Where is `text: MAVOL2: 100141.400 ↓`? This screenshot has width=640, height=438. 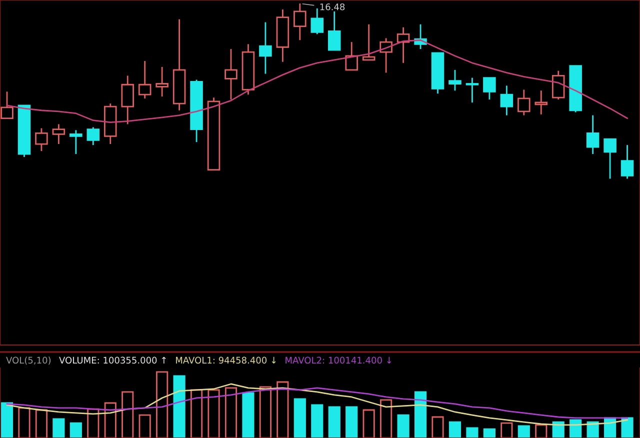 text: MAVOL2: 100141.400 ↓ is located at coordinates (339, 360).